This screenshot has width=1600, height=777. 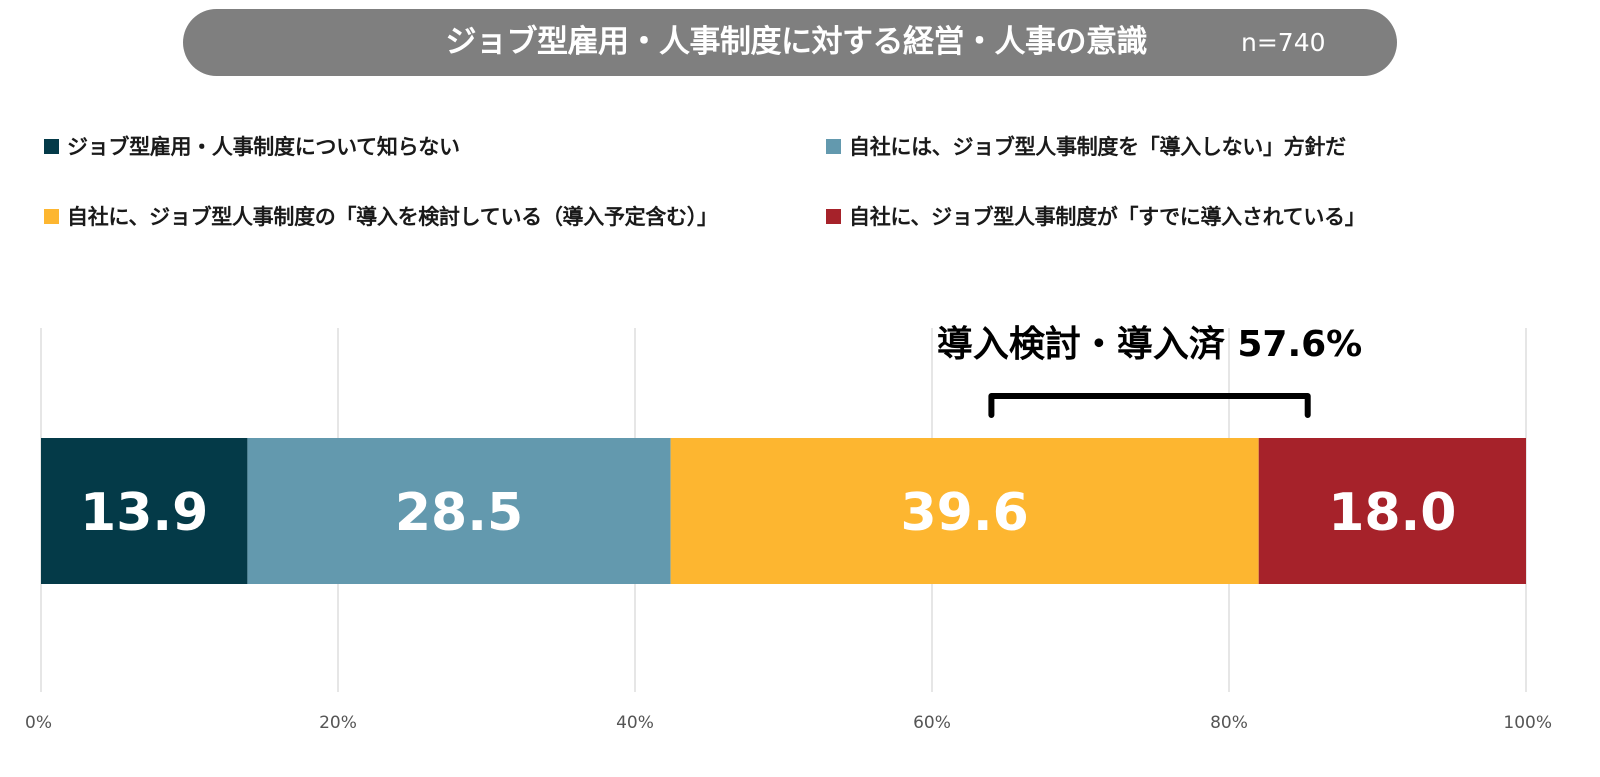 What do you see at coordinates (1283, 42) in the screenshot?
I see `sample-size: n=740` at bounding box center [1283, 42].